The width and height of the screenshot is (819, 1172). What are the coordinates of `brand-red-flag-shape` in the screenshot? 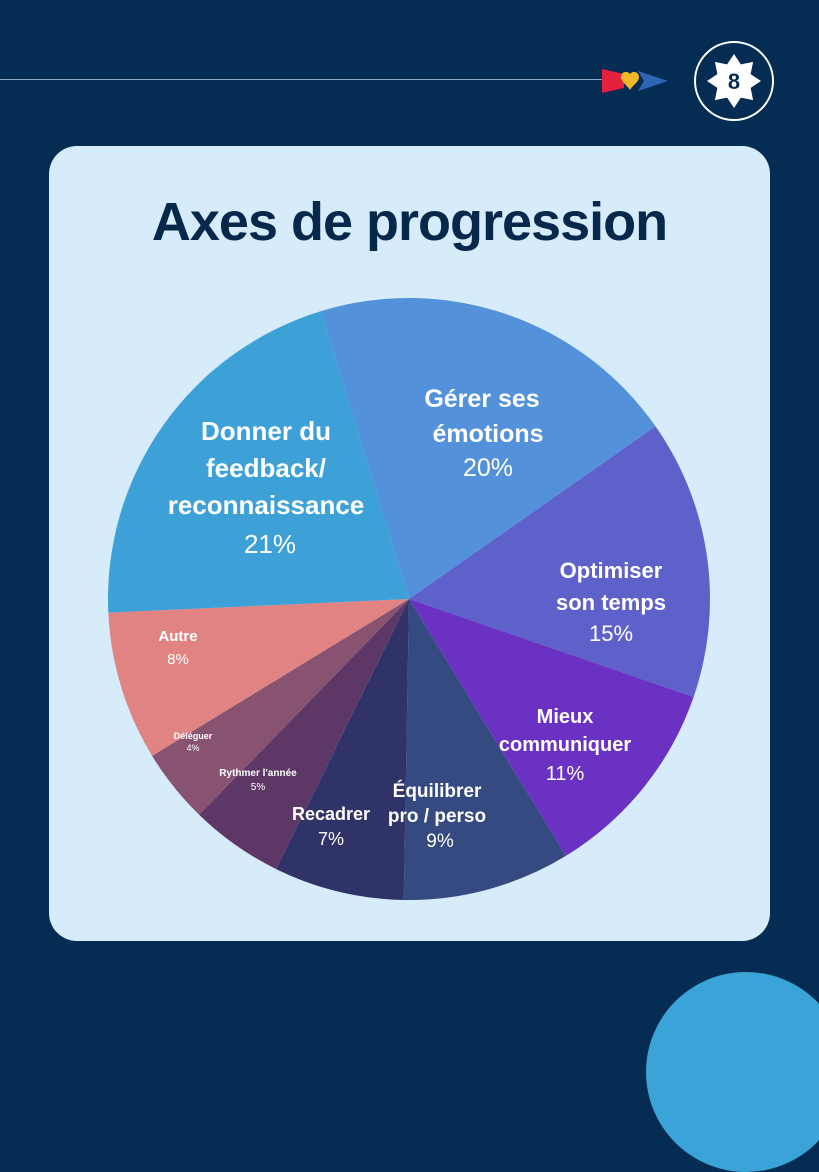 It's located at (613, 81).